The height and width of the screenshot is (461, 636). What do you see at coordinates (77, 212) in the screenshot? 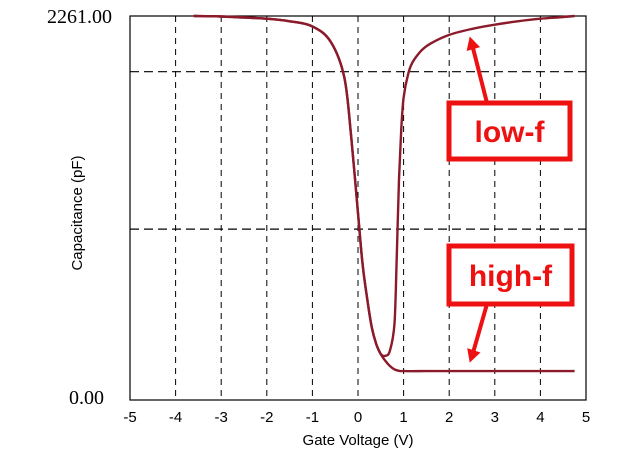
I see `y-axis-title: Capacitance (pF)` at bounding box center [77, 212].